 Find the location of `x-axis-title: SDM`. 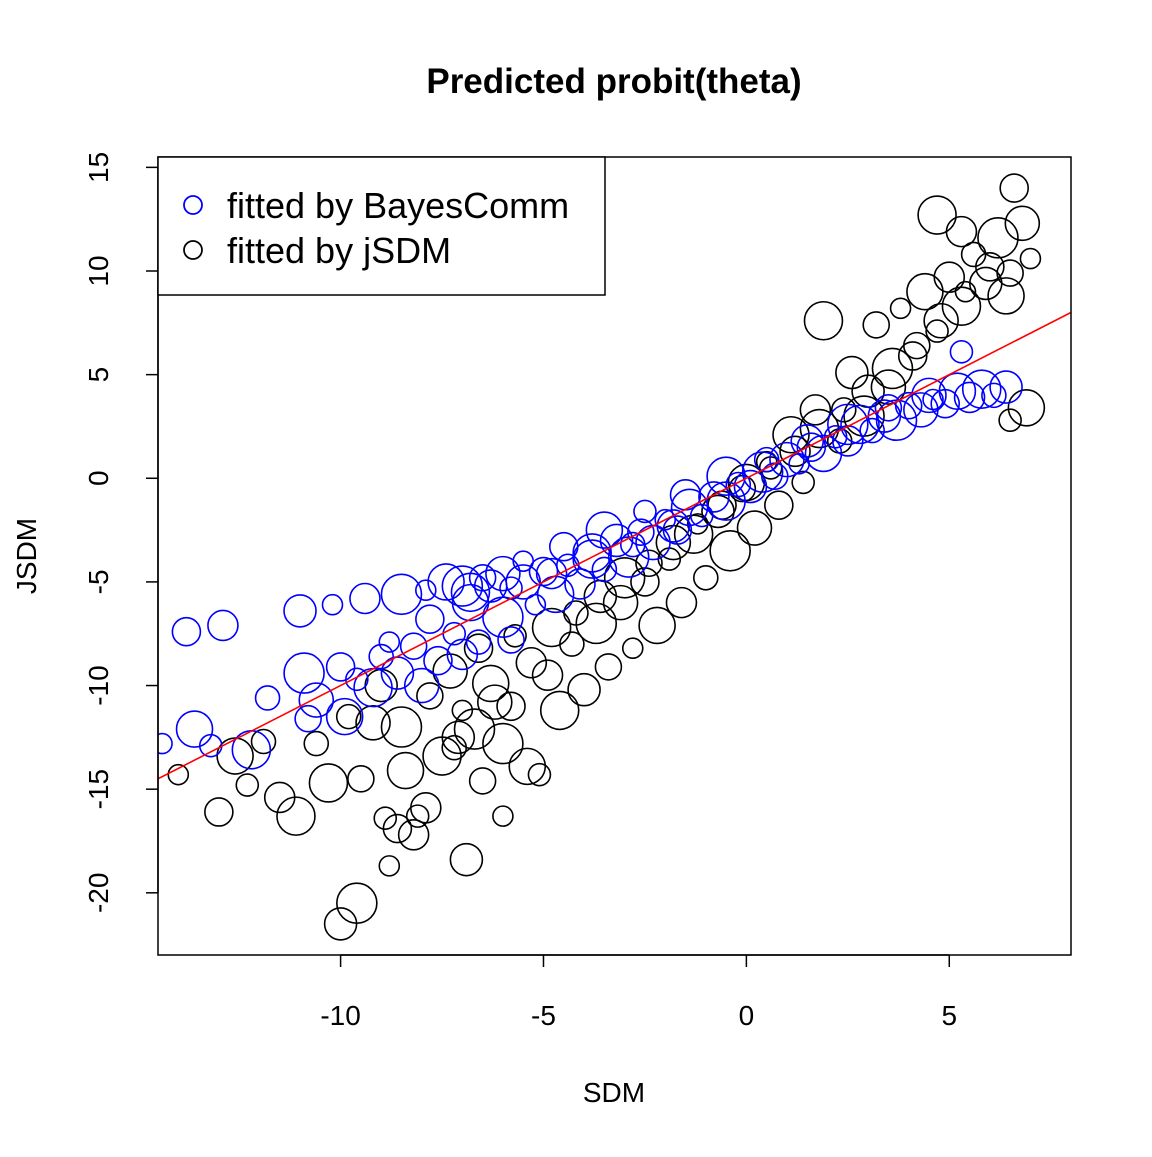

x-axis-title: SDM is located at coordinates (614, 1092).